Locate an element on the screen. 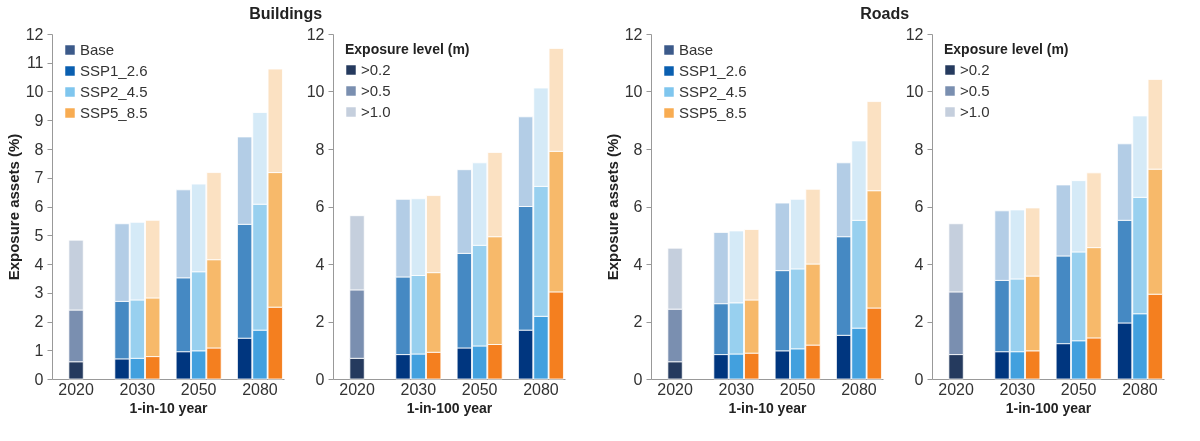 This screenshot has width=1200, height=441. y-tick-label: 9 is located at coordinates (39, 120).